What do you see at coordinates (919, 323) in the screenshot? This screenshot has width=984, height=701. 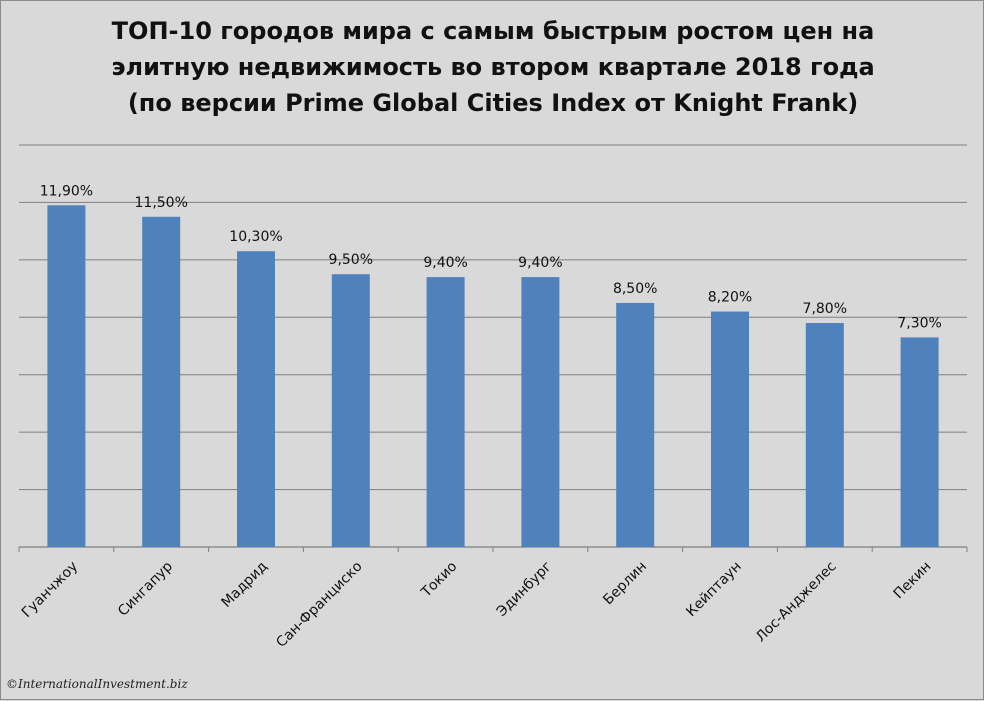 I see `data-label: 7,30%` at bounding box center [919, 323].